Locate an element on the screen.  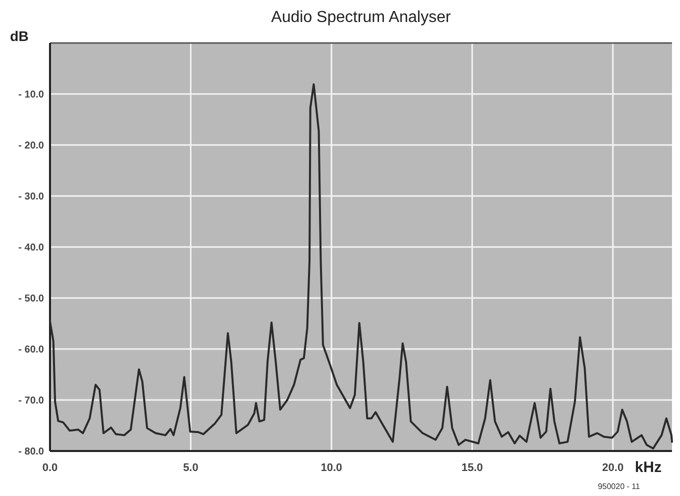
x-tick-label: 20.0 is located at coordinates (613, 468).